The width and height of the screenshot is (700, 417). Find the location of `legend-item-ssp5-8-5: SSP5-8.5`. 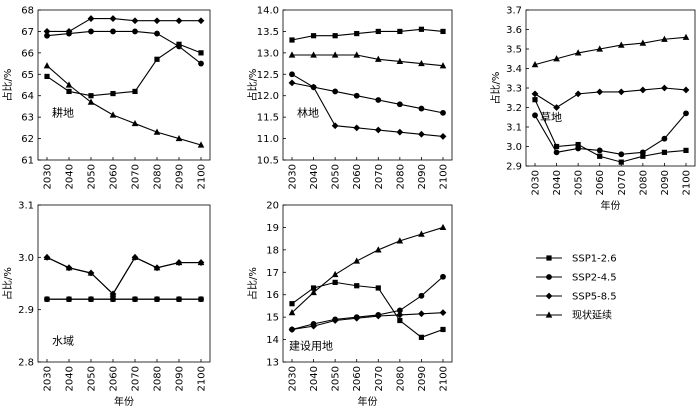

legend-item-ssp5-8-5: SSP5-8.5 is located at coordinates (576, 297).